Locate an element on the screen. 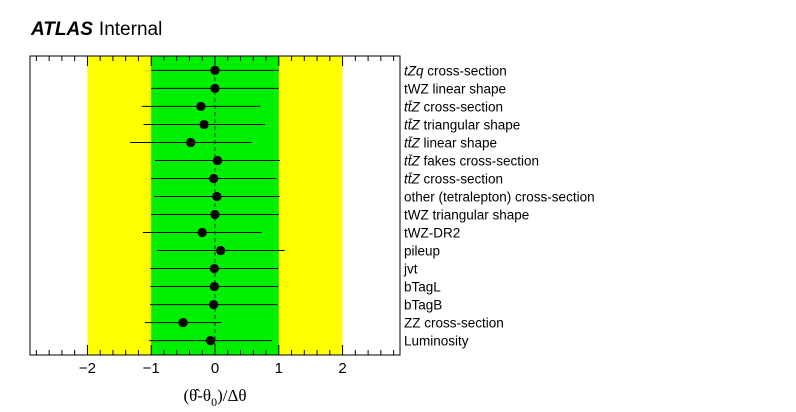 The width and height of the screenshot is (796, 412). parameter-label: bTagB is located at coordinates (423, 305).